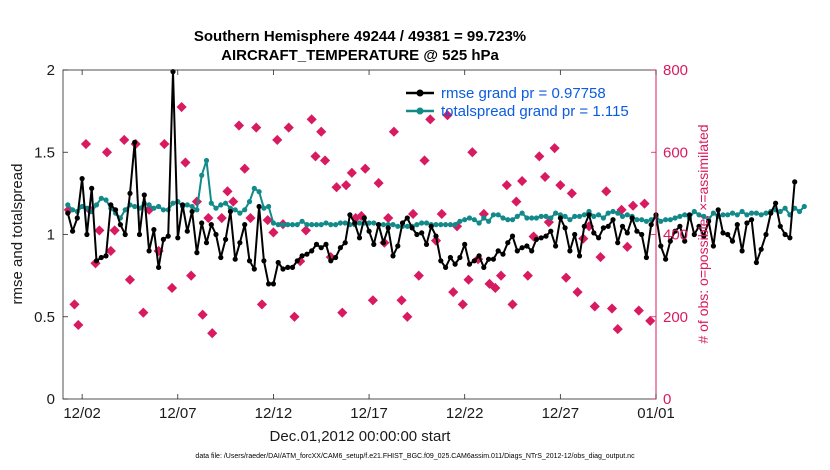 The height and width of the screenshot is (470, 830). What do you see at coordinates (178, 413) in the screenshot?
I see `x-tick-label: 12/07` at bounding box center [178, 413].